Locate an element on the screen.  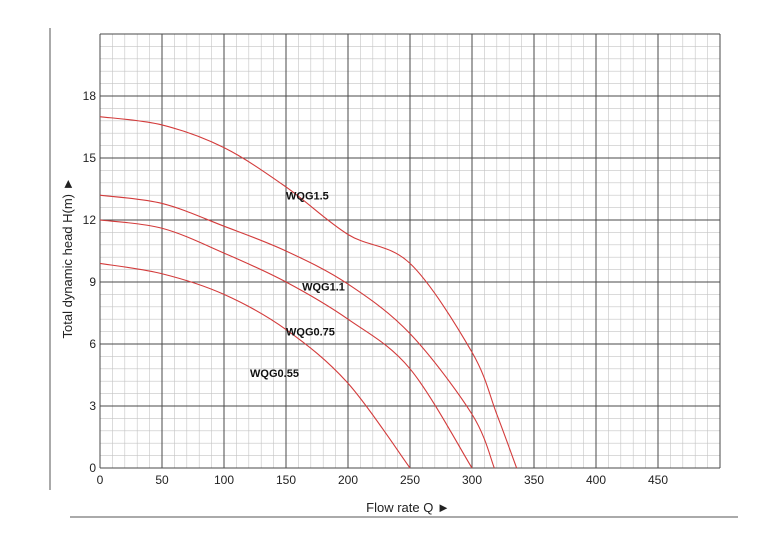
x-tick-label: 450 is located at coordinates (658, 480).